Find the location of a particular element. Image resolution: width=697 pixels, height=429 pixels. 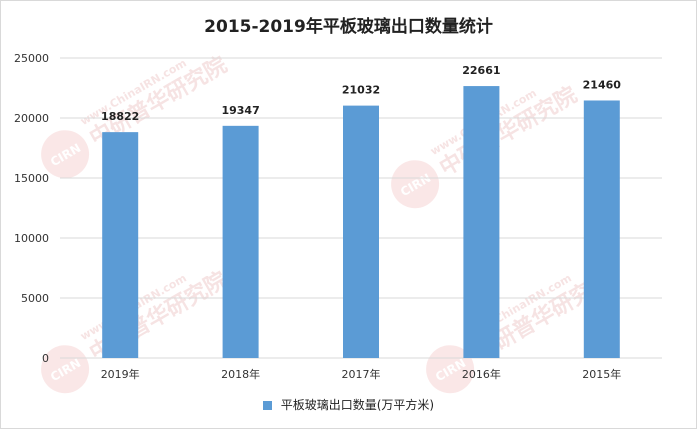

y-tick-label: 5000 is located at coordinates (35, 298).